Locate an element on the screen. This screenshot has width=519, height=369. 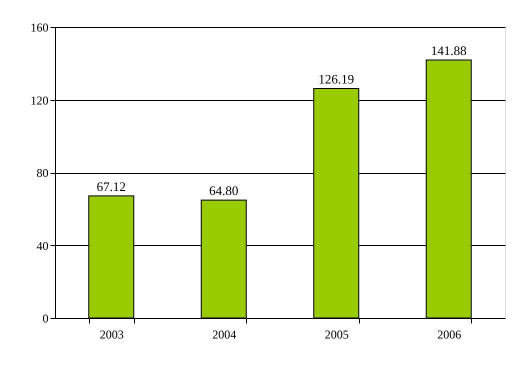
data-label: 64.80 is located at coordinates (223, 190).